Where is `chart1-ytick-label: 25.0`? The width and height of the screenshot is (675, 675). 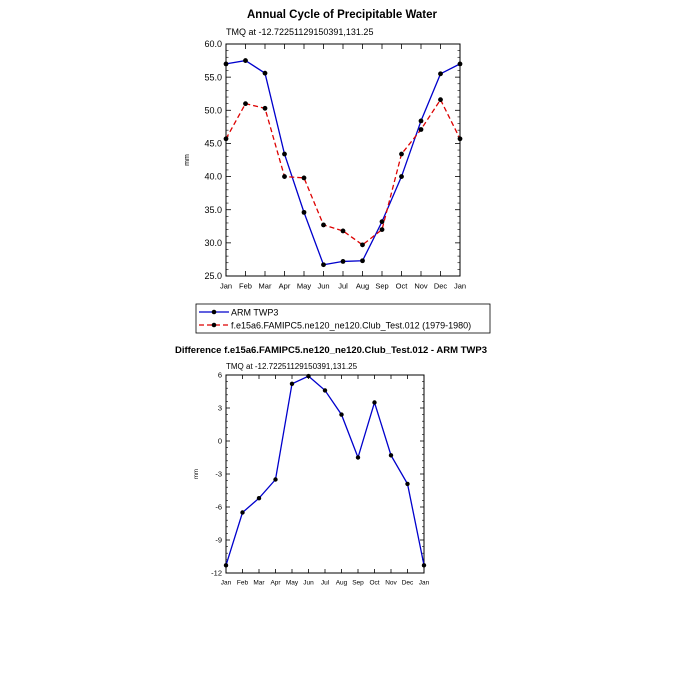 chart1-ytick-label: 25.0 is located at coordinates (213, 276).